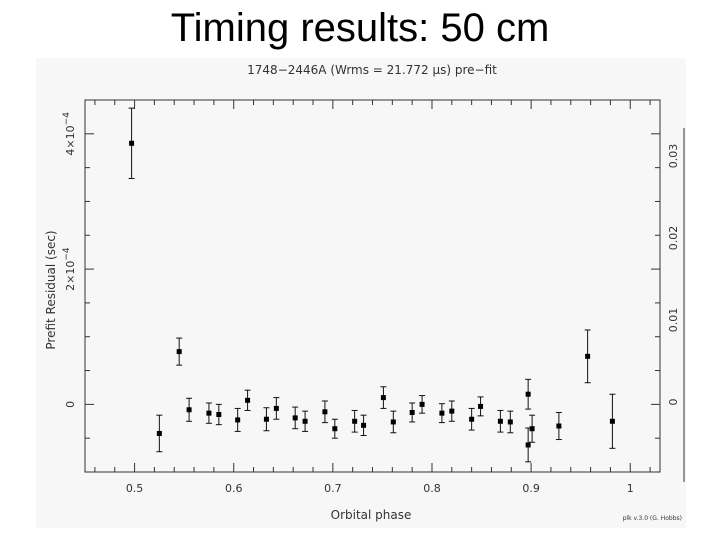  I want to click on y-tick-label: 0, so click(70, 404).